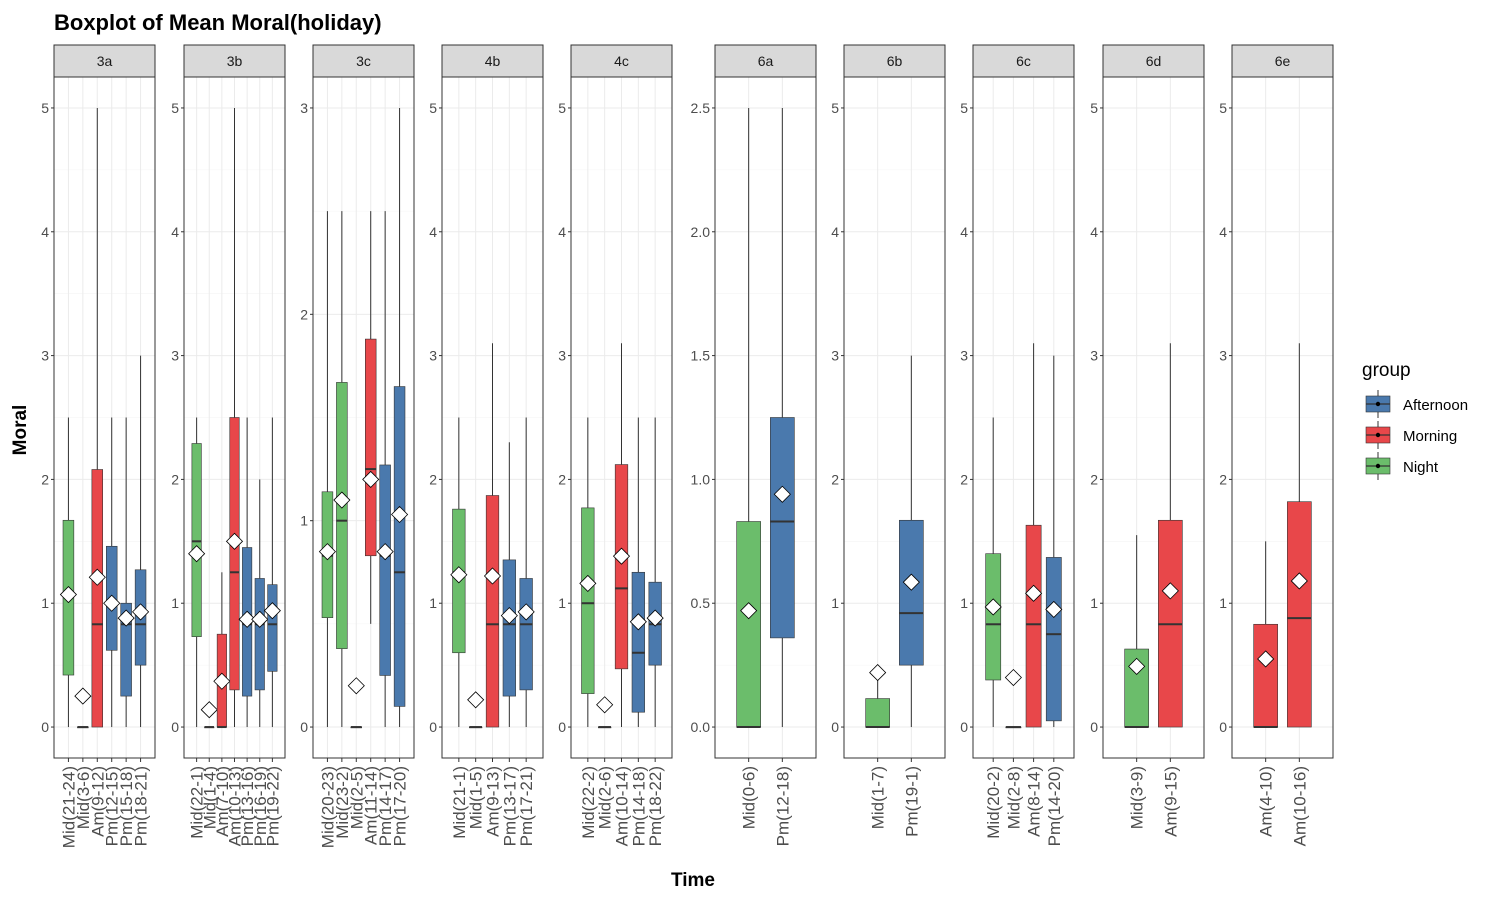 The width and height of the screenshot is (1500, 900). I want to click on x-tick-label: Mid(3-9), so click(1137, 797).